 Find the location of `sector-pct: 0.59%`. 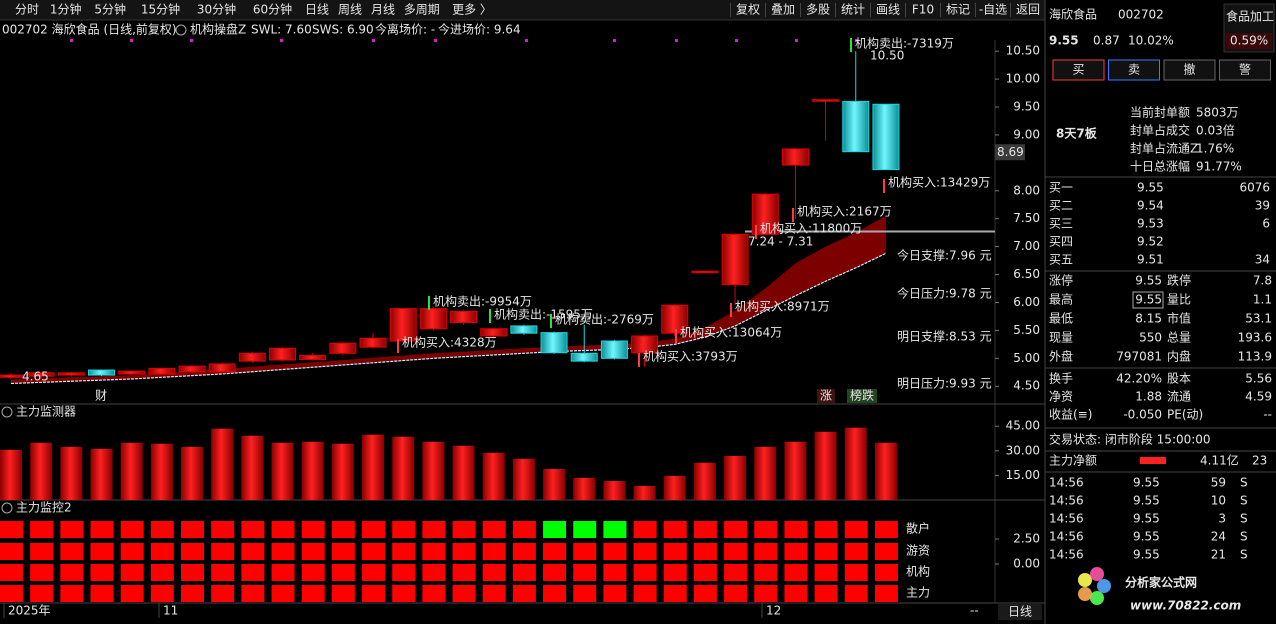

sector-pct: 0.59% is located at coordinates (1249, 41).